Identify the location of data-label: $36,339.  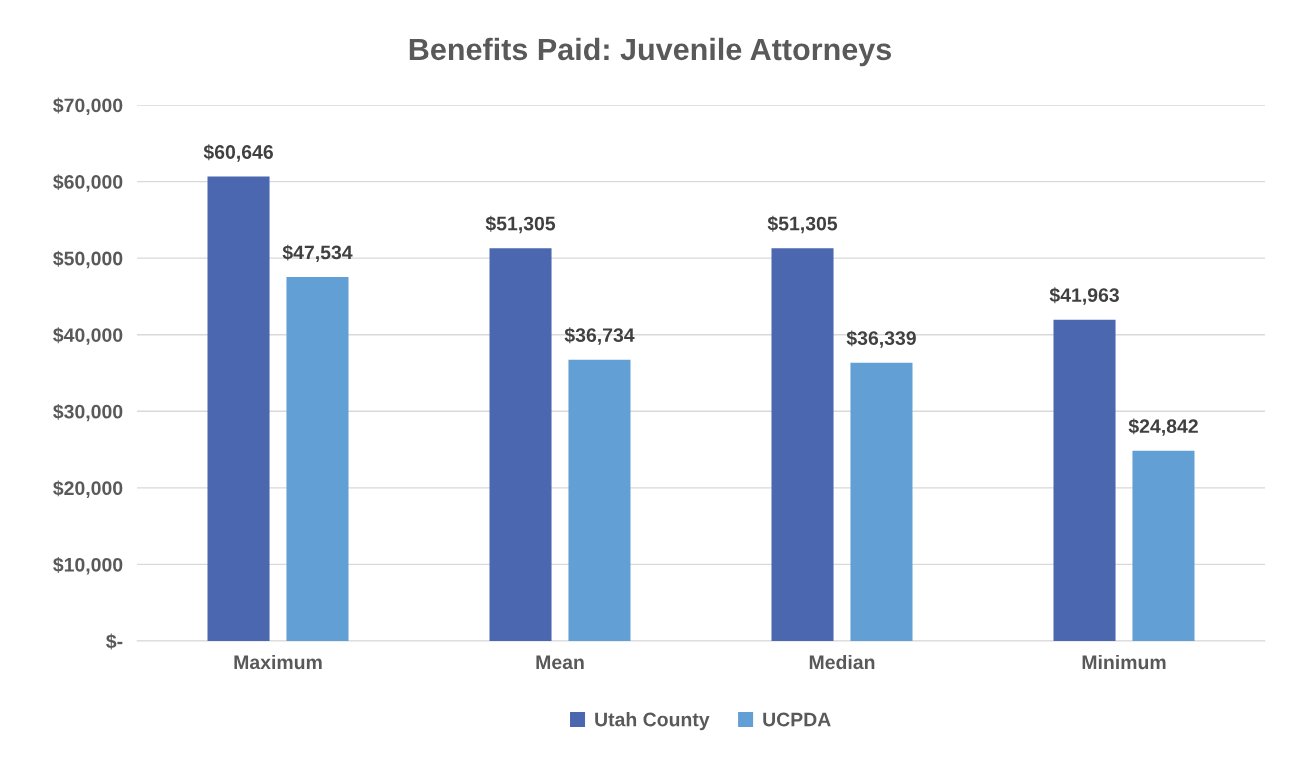
(881, 339).